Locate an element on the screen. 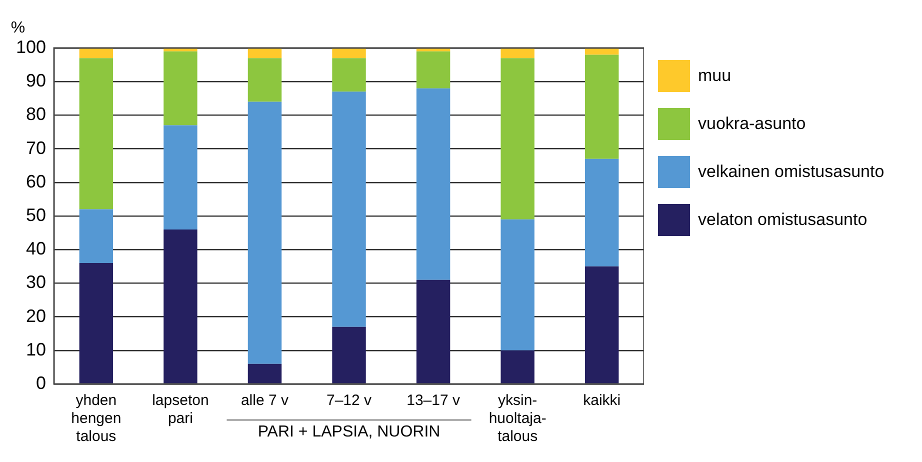  x-tick-label: lapseton pari is located at coordinates (180, 410).